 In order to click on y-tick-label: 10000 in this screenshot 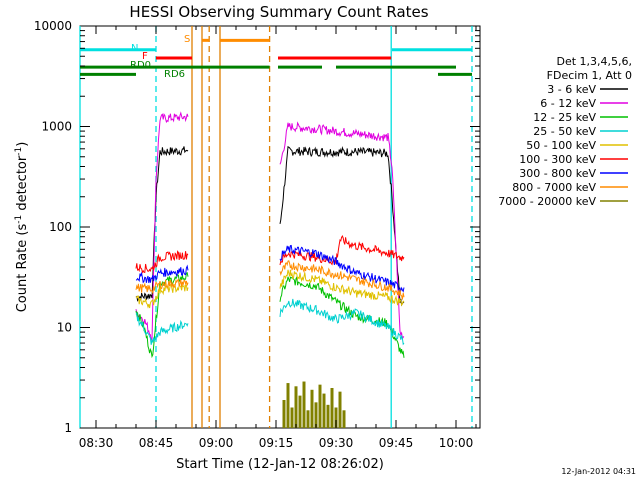, I will do `click(53, 26)`.